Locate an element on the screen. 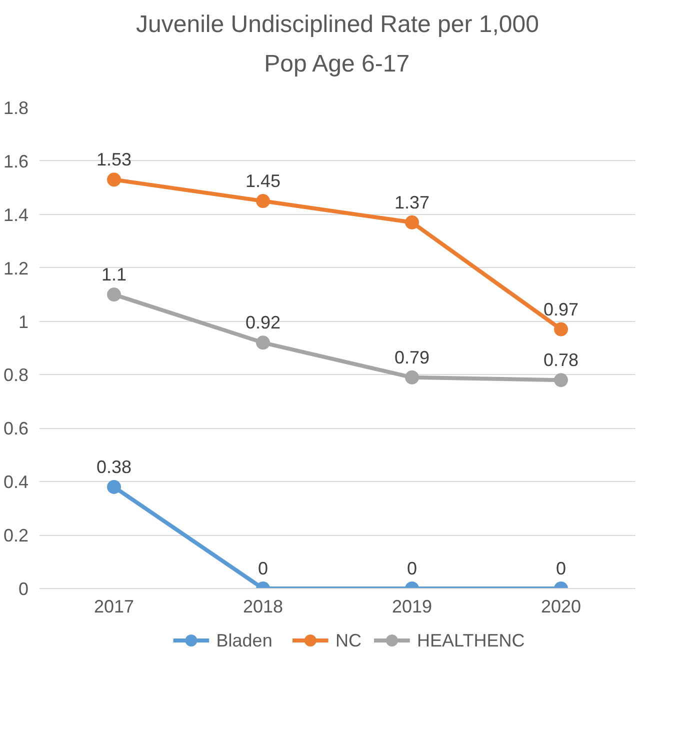  x-tick-label: 2019 is located at coordinates (412, 606).